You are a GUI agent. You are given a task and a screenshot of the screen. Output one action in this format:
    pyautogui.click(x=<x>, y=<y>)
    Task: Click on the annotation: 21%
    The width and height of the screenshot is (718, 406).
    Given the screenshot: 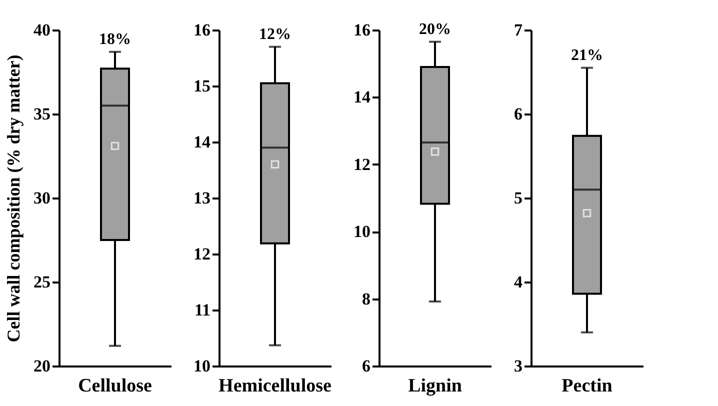 What is the action you would take?
    pyautogui.click(x=587, y=55)
    